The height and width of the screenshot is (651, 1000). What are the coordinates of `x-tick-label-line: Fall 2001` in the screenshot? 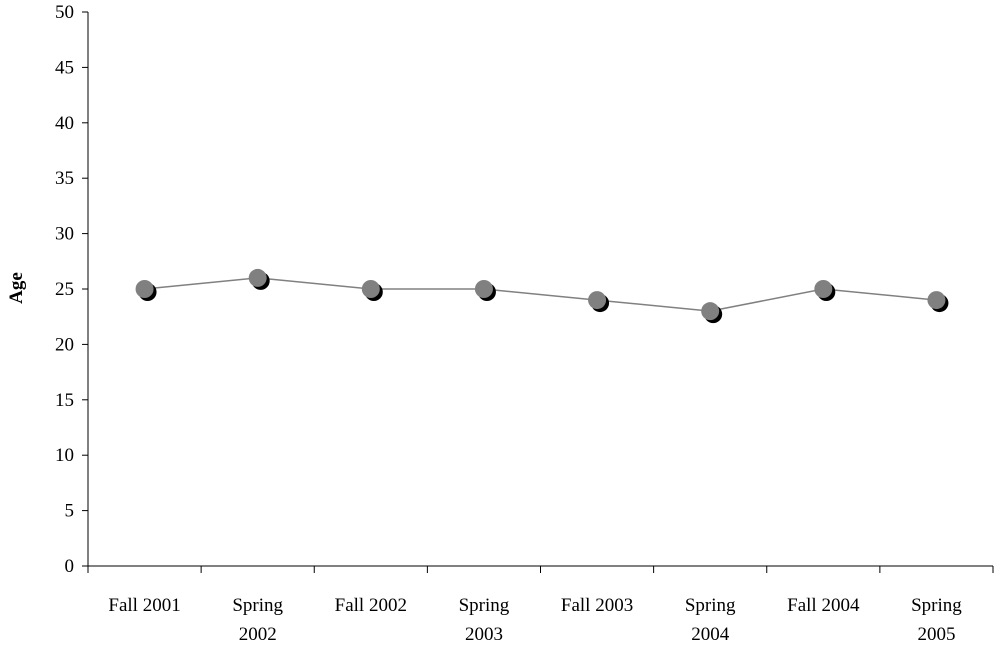 It's located at (144, 605).